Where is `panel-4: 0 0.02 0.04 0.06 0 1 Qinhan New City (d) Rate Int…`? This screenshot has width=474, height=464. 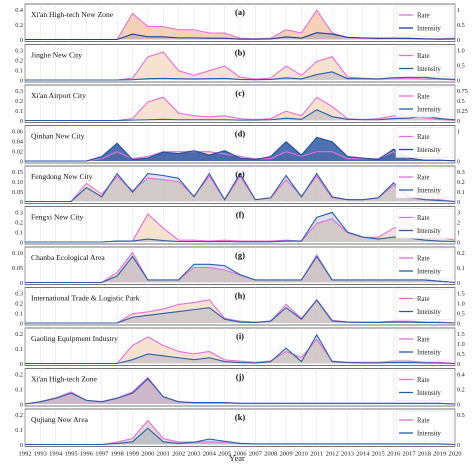 panel-4: 0 0.02 0.04 0.06 0 1 Qinhan New City (d) Rate Int… is located at coordinates (236, 145).